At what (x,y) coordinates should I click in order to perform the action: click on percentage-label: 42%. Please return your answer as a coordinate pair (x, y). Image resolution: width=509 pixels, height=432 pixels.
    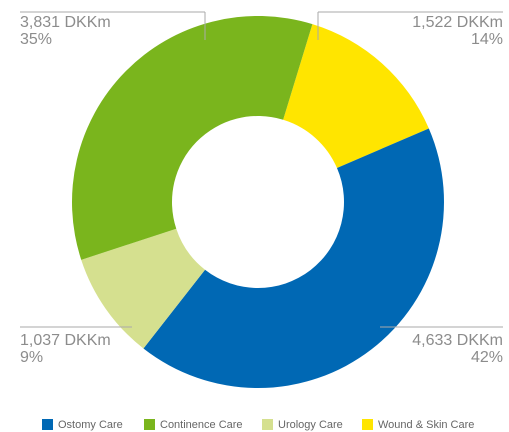
    Looking at the image, I should click on (487, 357).